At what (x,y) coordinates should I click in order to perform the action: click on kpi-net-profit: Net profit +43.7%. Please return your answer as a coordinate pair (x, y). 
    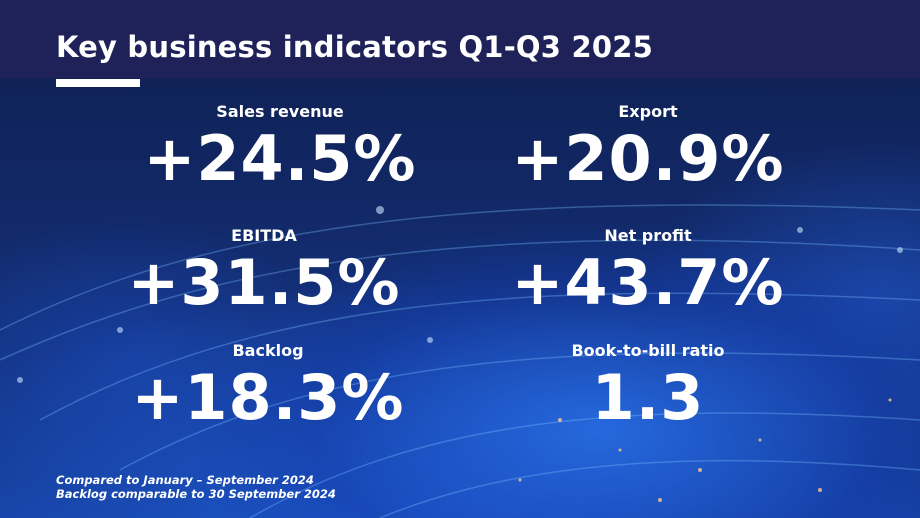
    Looking at the image, I should click on (648, 271).